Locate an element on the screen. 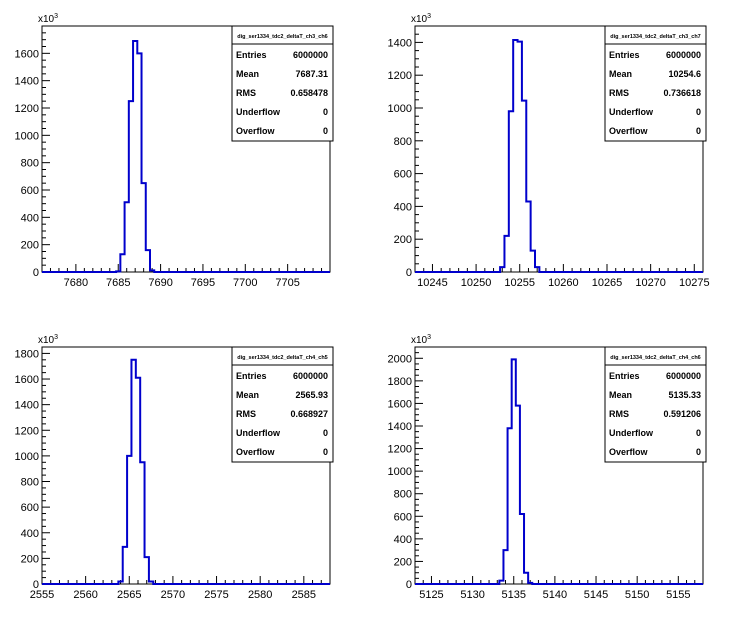 Image resolution: width=746 pixels, height=622 pixels. stats-label-overflow: Overflow is located at coordinates (629, 452).